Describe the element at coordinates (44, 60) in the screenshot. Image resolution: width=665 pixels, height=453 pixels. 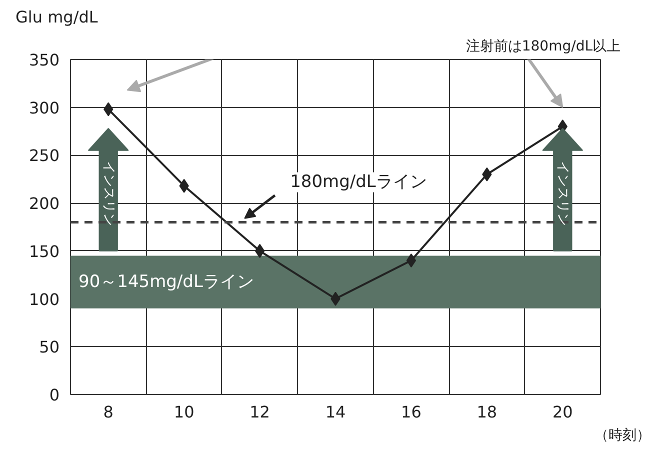
I see `y-tick-label: 350` at that location.